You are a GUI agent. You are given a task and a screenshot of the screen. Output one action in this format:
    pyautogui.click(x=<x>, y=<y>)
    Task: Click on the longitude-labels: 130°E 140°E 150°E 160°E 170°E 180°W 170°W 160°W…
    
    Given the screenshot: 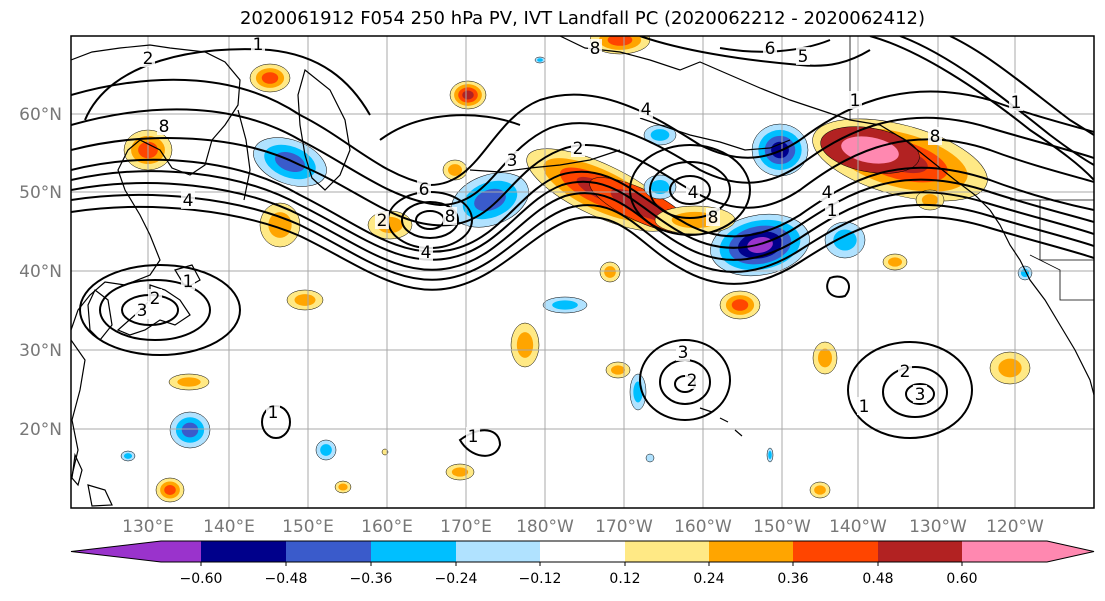 What is the action you would take?
    pyautogui.click(x=583, y=527)
    